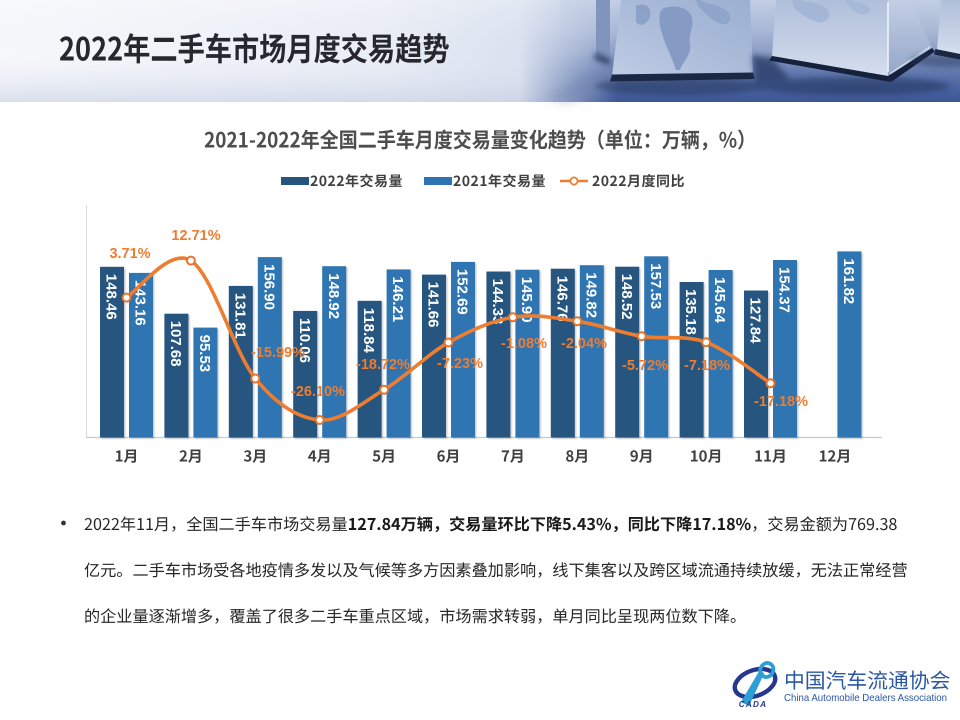 The height and width of the screenshot is (720, 960). I want to click on svg-text: 145.64, so click(719, 300).